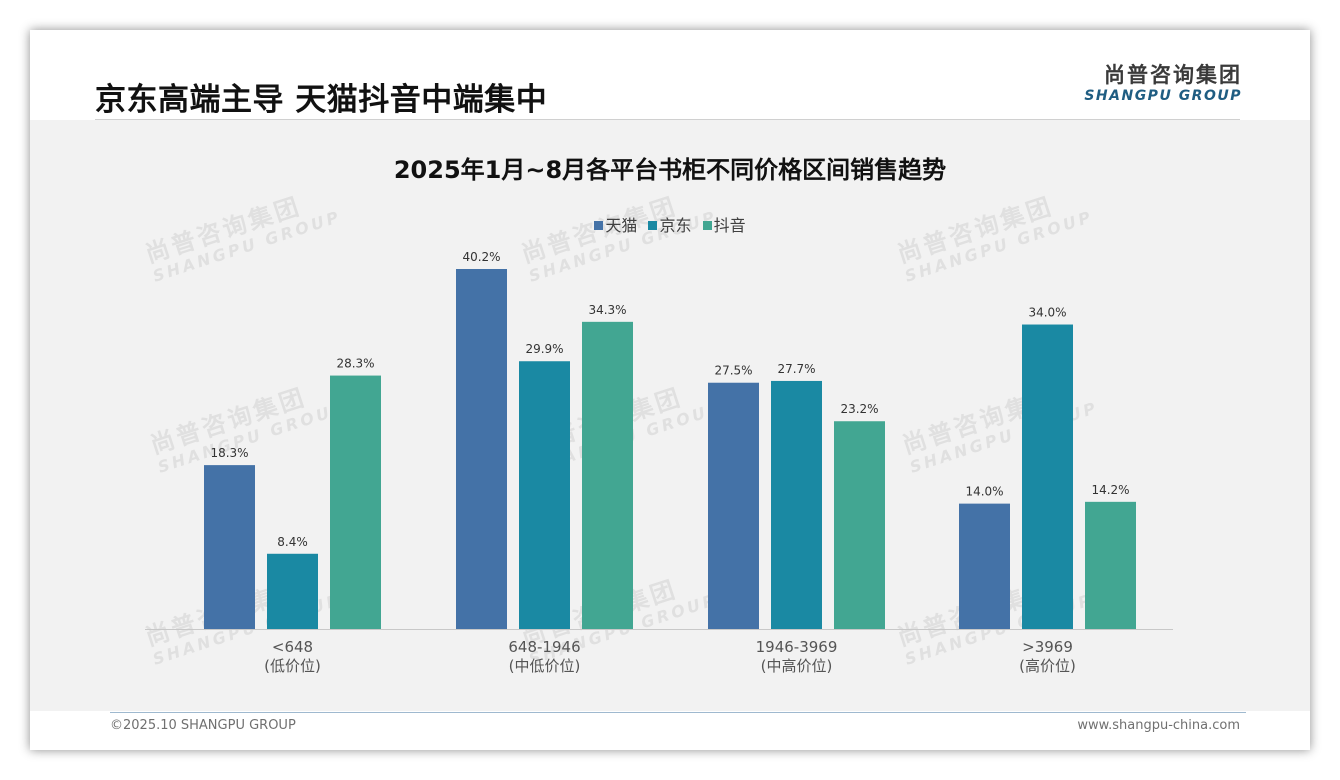 This screenshot has width=1340, height=780. I want to click on legend-item-douyin: 抖音, so click(724, 224).